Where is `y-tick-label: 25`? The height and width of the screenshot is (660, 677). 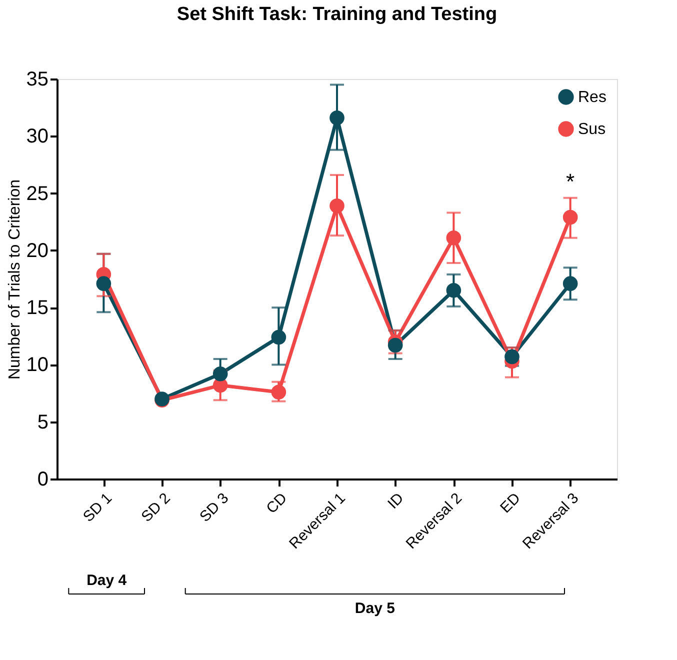 y-tick-label: 25 is located at coordinates (37, 193).